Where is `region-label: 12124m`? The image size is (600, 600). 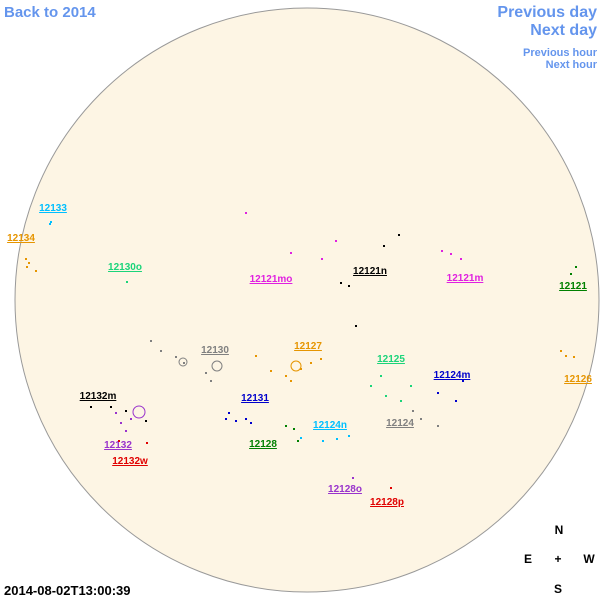
region-label: 12124m is located at coordinates (452, 375).